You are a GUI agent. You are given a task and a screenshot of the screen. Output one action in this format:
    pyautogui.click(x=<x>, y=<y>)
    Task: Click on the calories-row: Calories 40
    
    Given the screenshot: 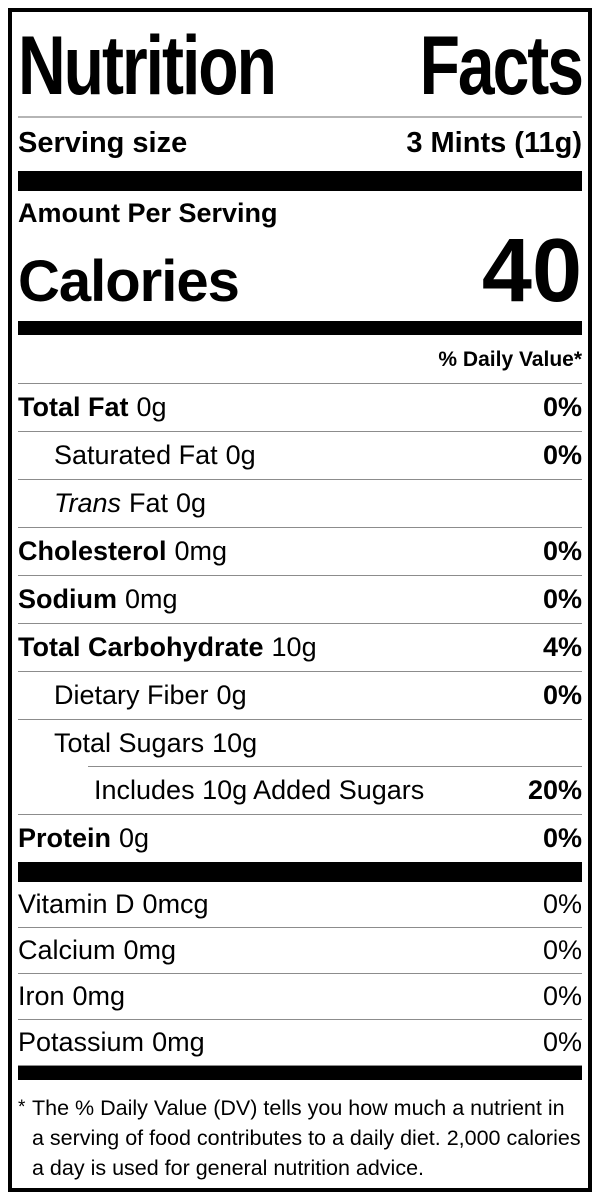 What is the action you would take?
    pyautogui.click(x=300, y=271)
    